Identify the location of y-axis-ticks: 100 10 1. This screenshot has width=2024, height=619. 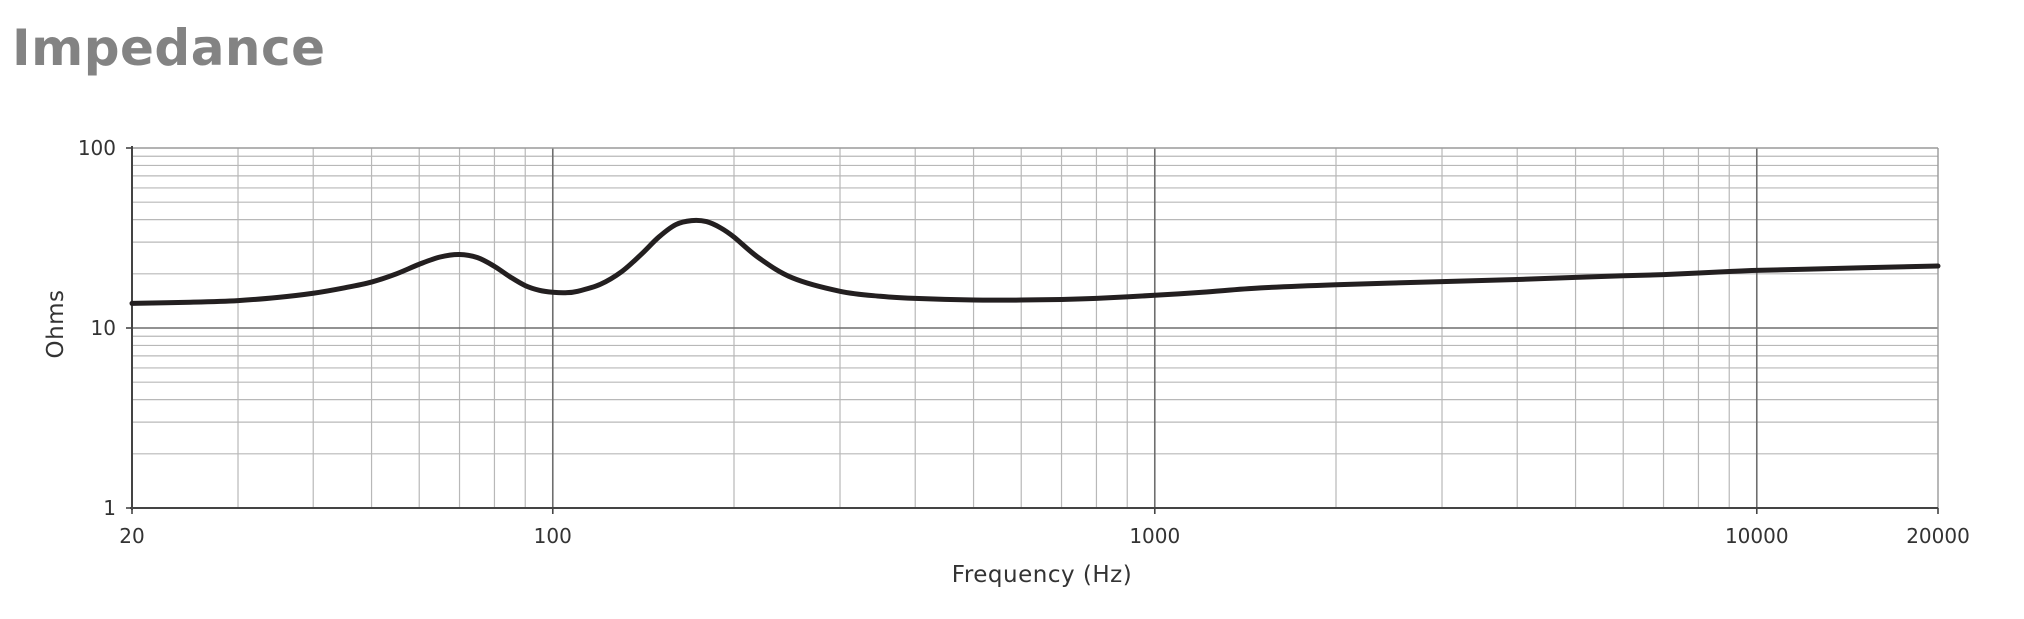
(105, 328).